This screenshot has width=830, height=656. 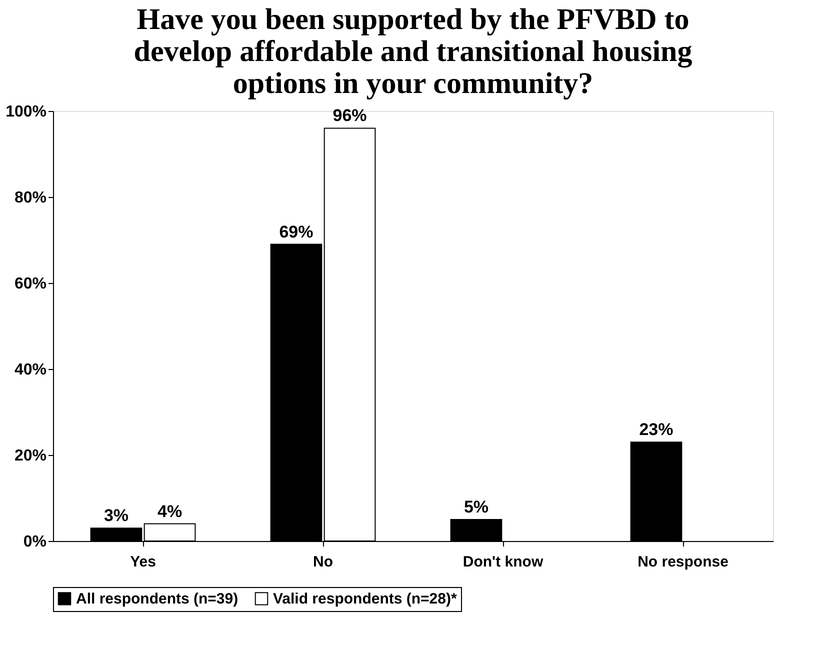 What do you see at coordinates (30, 198) in the screenshot?
I see `y-tick-label: 80%` at bounding box center [30, 198].